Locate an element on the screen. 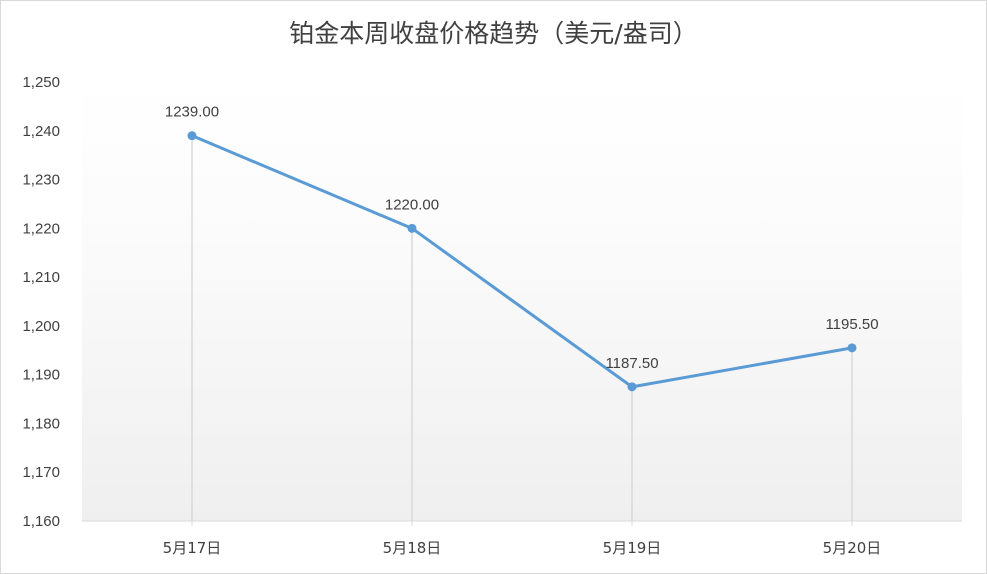 Image resolution: width=987 pixels, height=574 pixels. y-tick-label: 1,250 is located at coordinates (41, 82).